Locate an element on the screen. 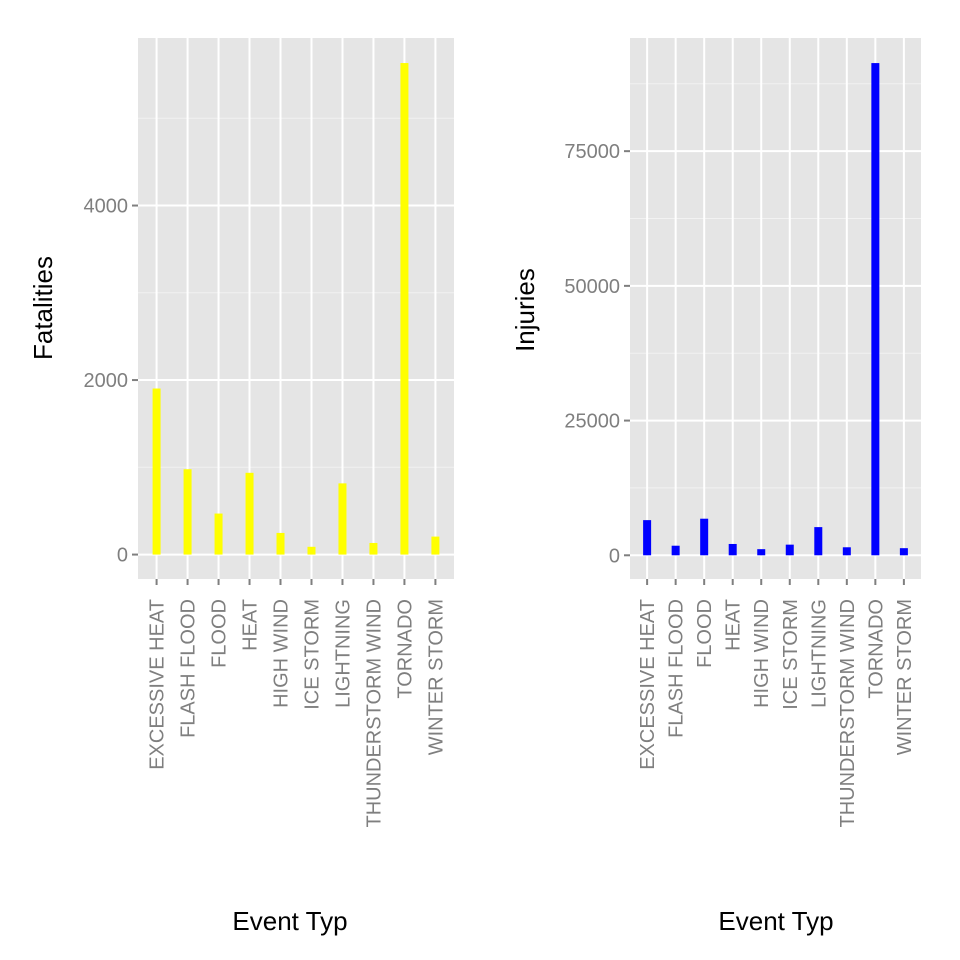  y-axis-title: Fatalities is located at coordinates (43, 308).